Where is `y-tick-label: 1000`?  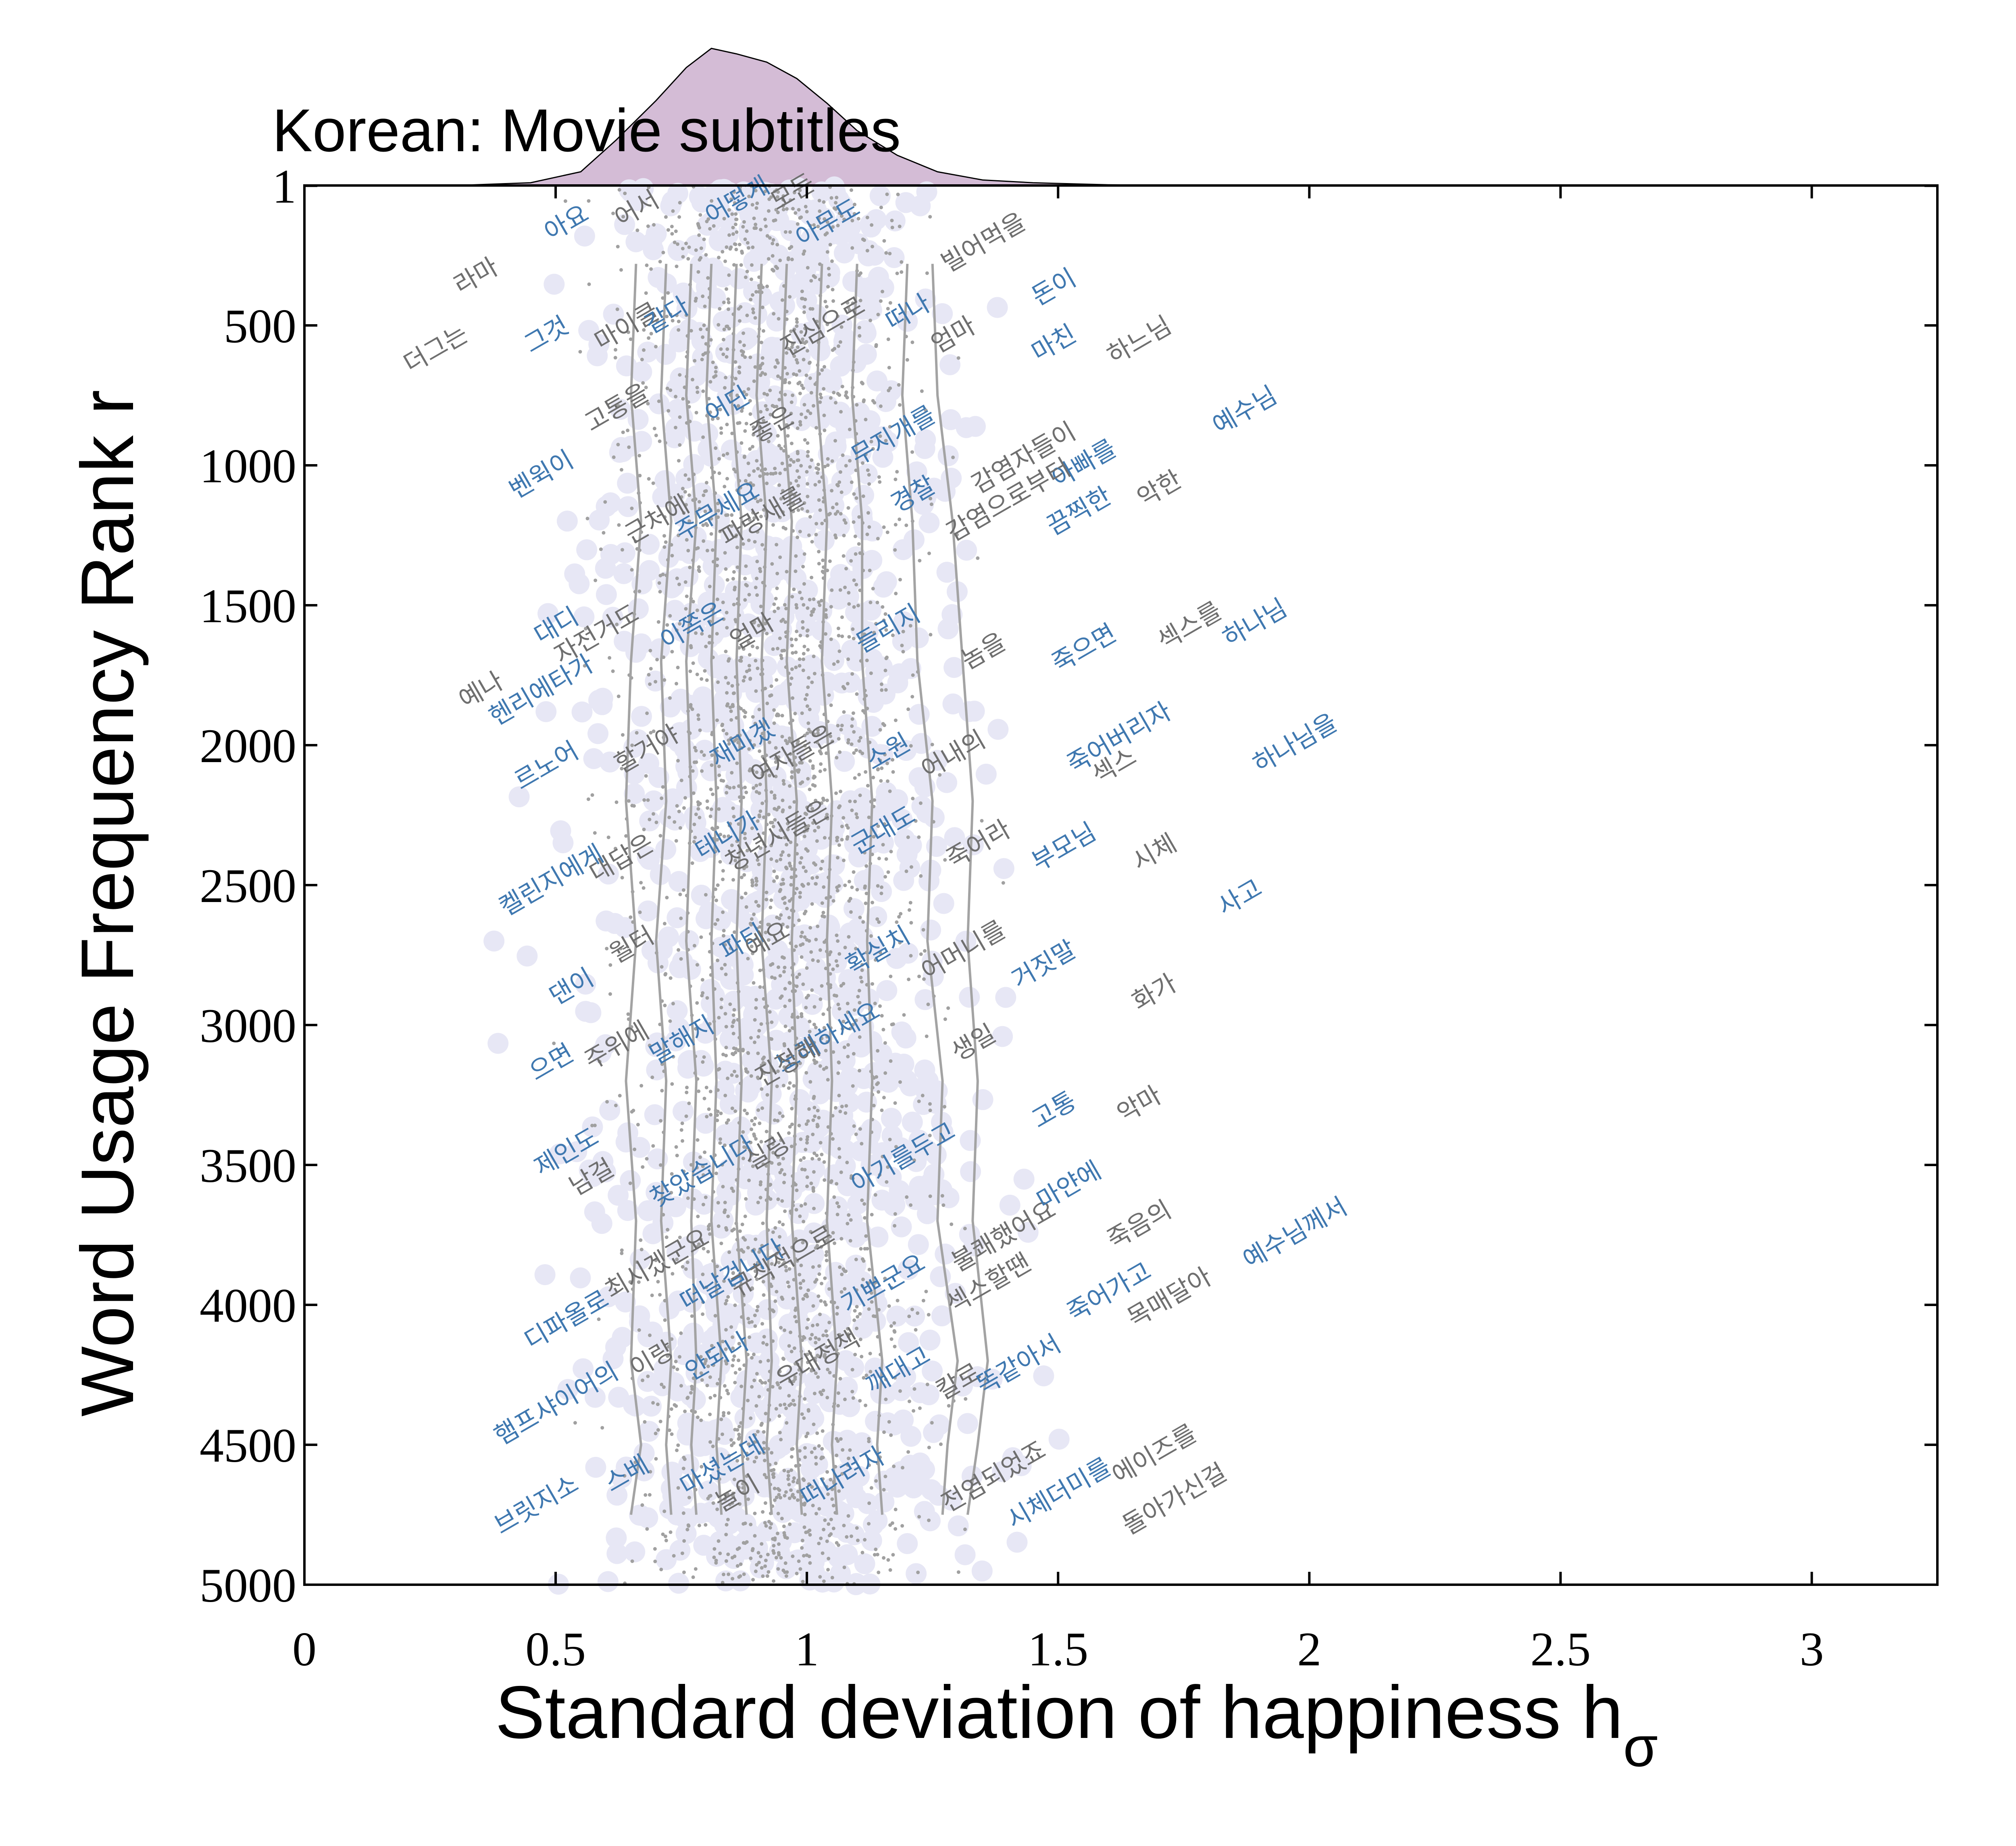 y-tick-label: 1000 is located at coordinates (248, 466).